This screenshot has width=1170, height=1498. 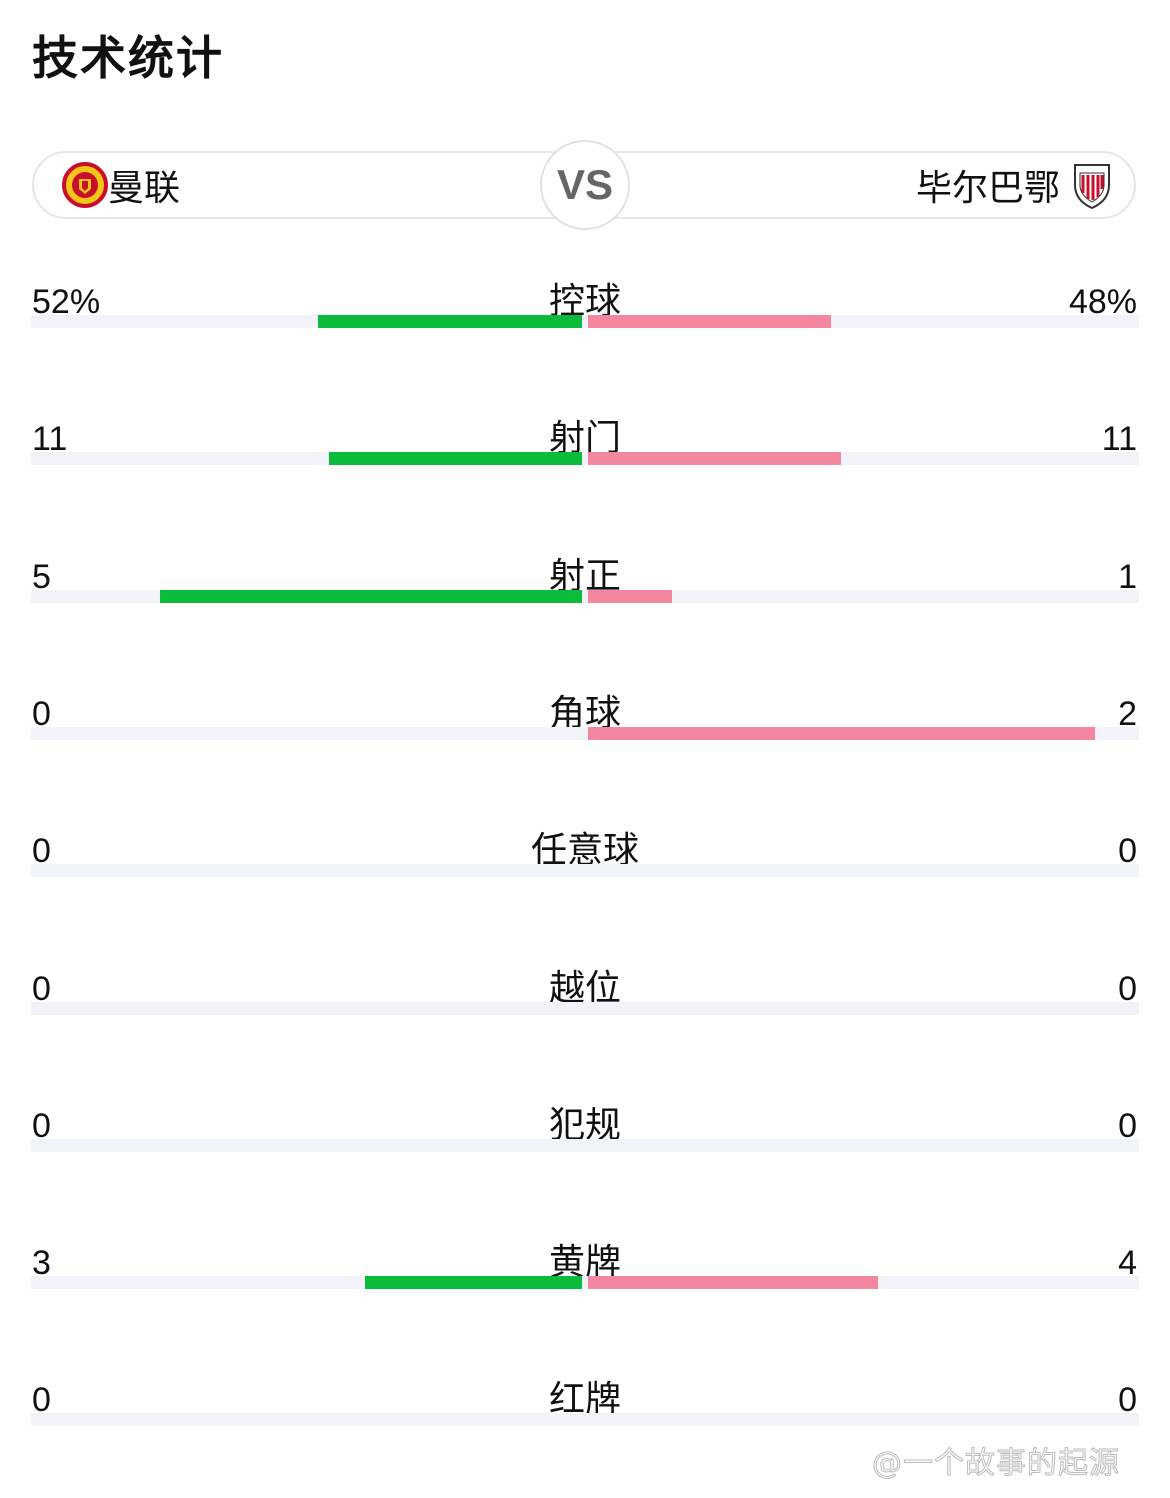 I want to click on stat-row: 0 任意球 0, so click(x=585, y=869).